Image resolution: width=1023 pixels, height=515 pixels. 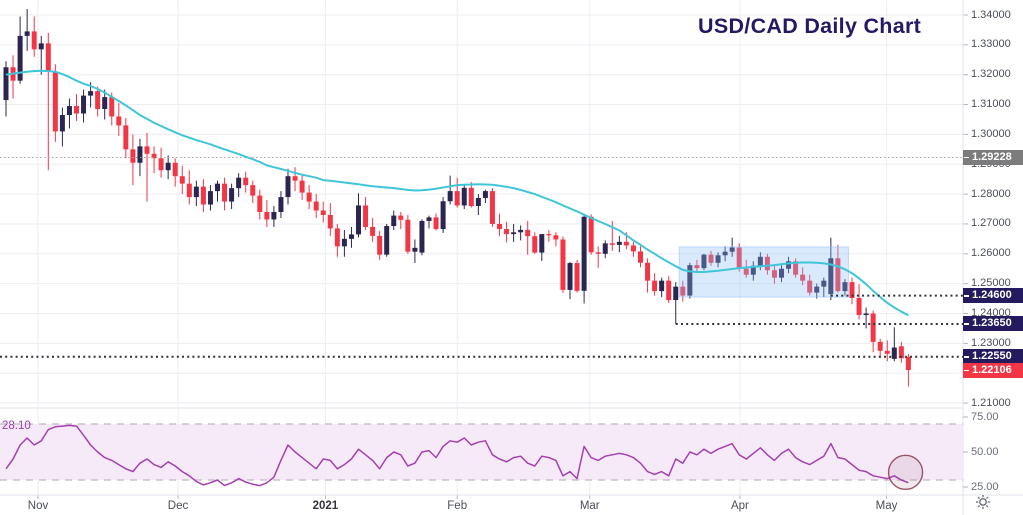 I want to click on price-axis-label: 1.24000, so click(x=991, y=313).